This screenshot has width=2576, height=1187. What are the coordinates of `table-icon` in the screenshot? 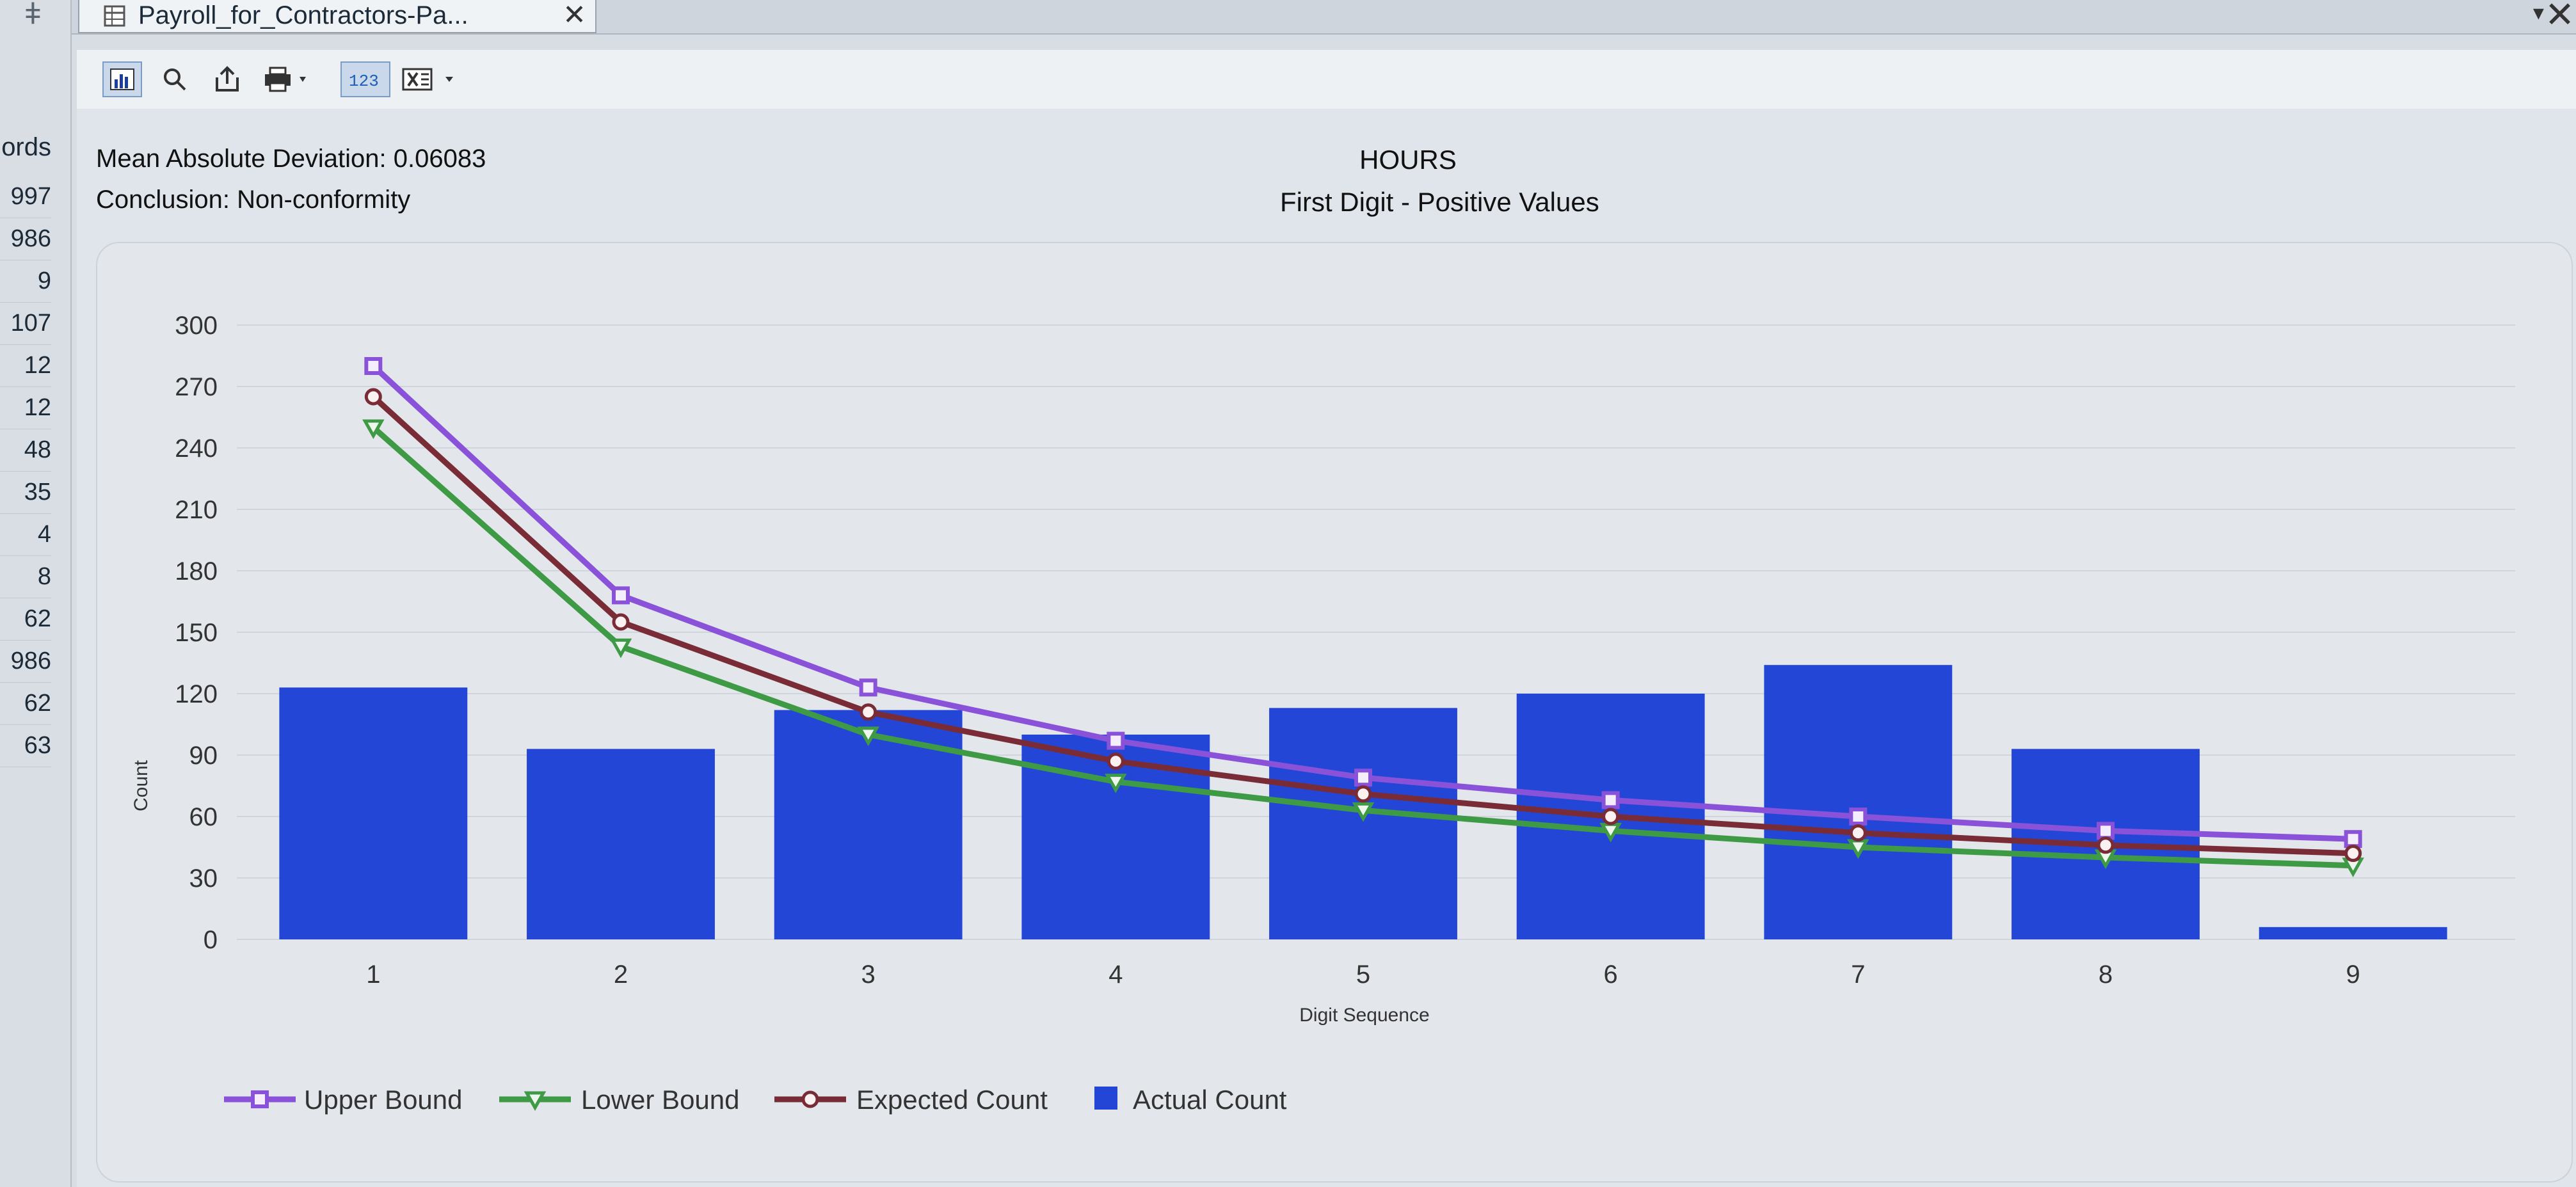 It's located at (114, 16).